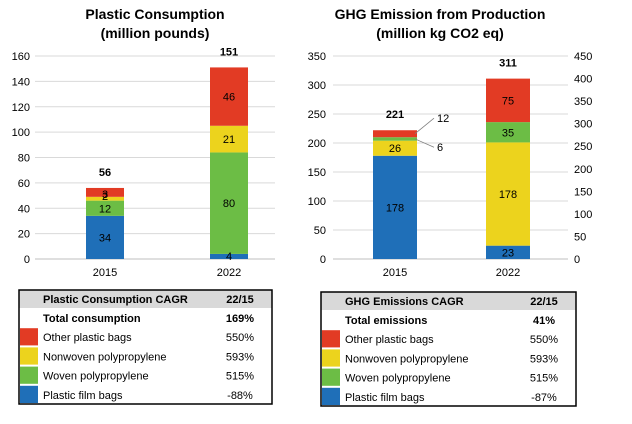 The width and height of the screenshot is (632, 424). I want to click on segment-value-label: 80, so click(229, 204).